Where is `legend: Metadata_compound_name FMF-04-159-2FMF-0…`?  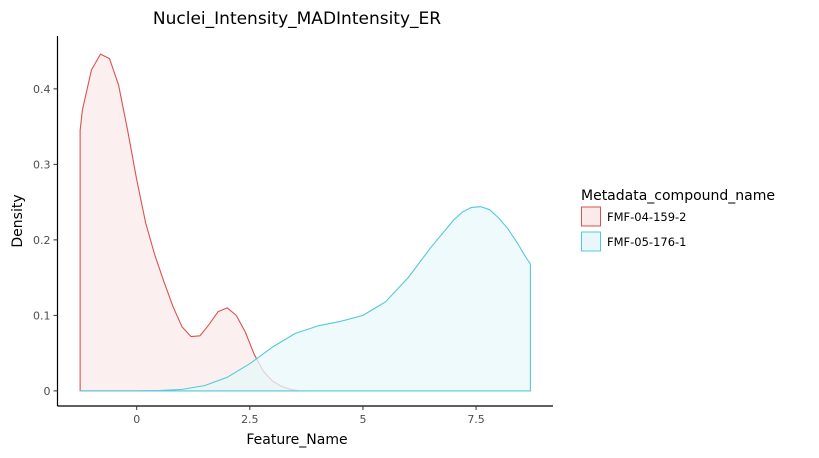 legend: Metadata_compound_name FMF-04-159-2FMF-0… is located at coordinates (678, 220).